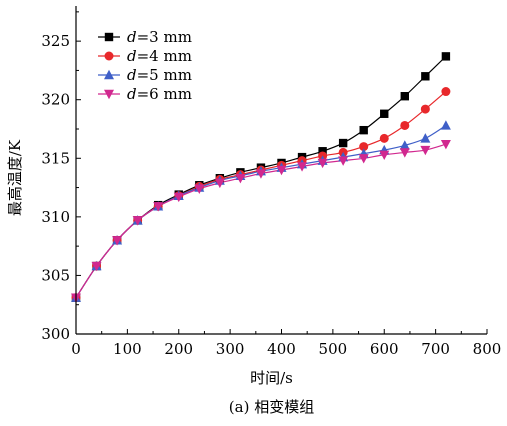  Describe the element at coordinates (271, 378) in the screenshot. I see `x-axis-label: 时间/s` at that location.